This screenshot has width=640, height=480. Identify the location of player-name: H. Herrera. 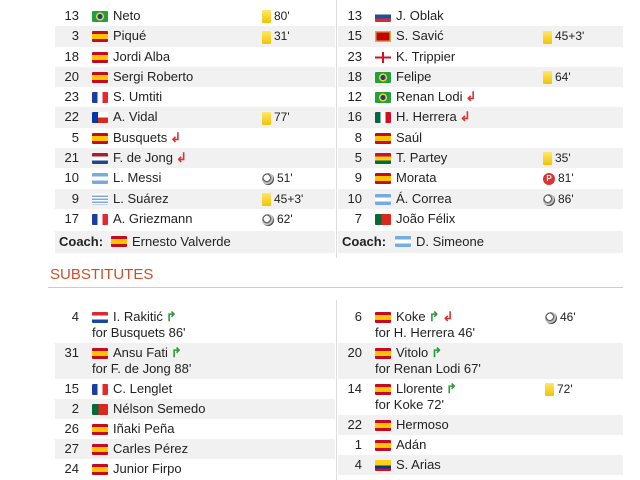
(426, 117).